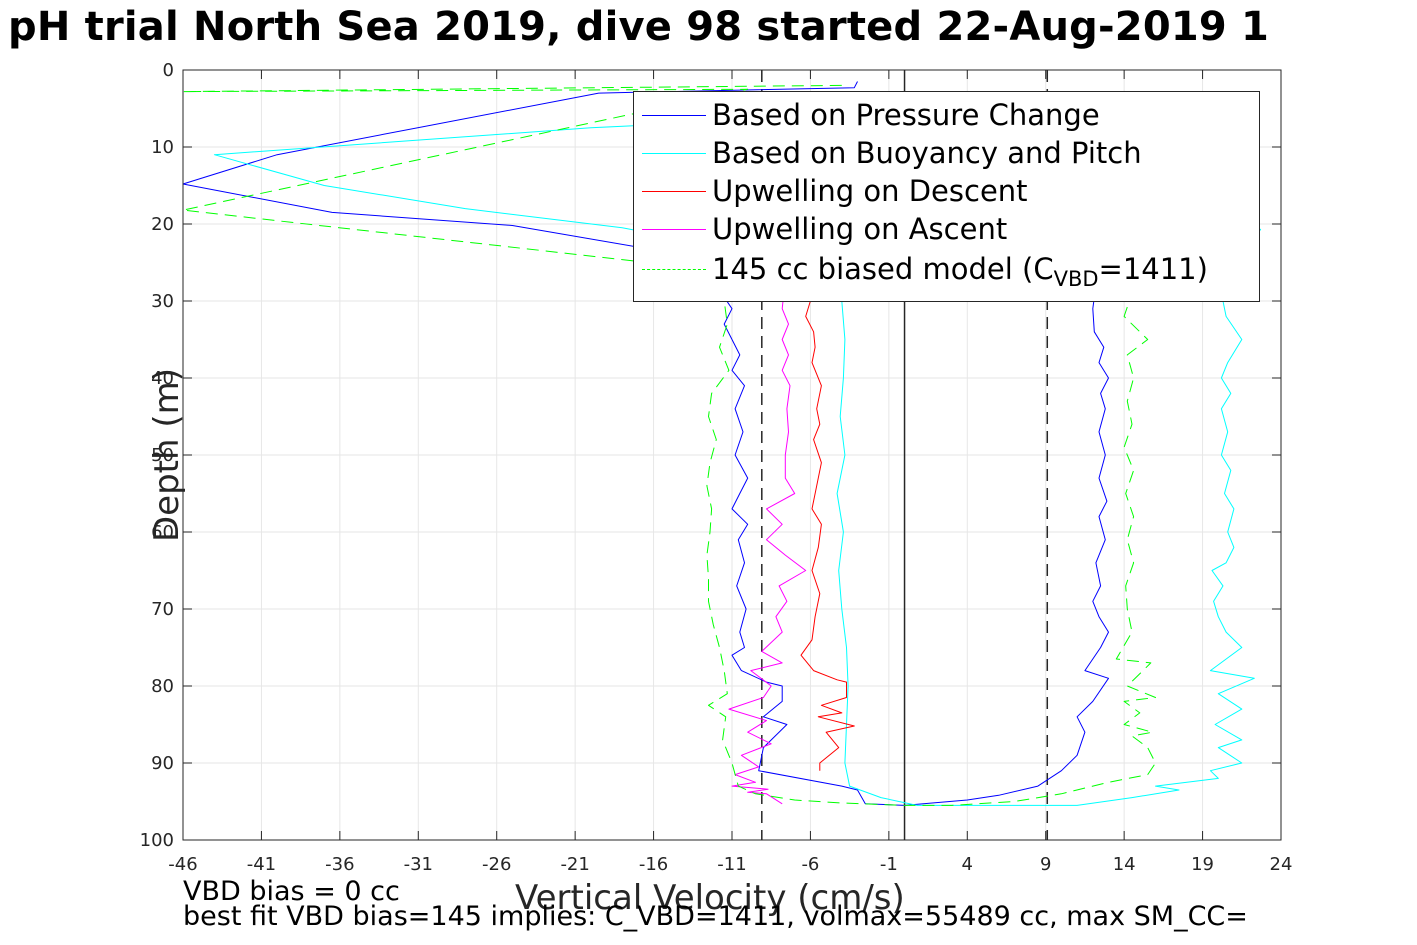 The image size is (1417, 945). I want to click on legend-item-pressure-change: Based on Pressure Change, so click(946, 115).